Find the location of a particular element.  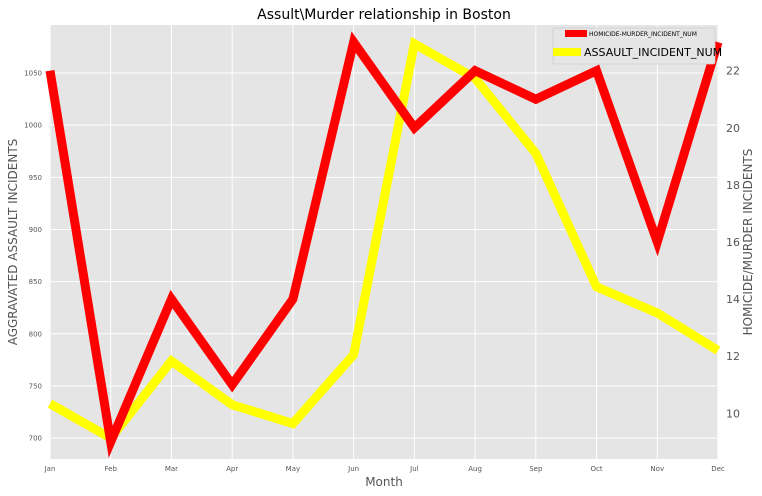

y-left-tick-label: 1000 is located at coordinates (33, 126).